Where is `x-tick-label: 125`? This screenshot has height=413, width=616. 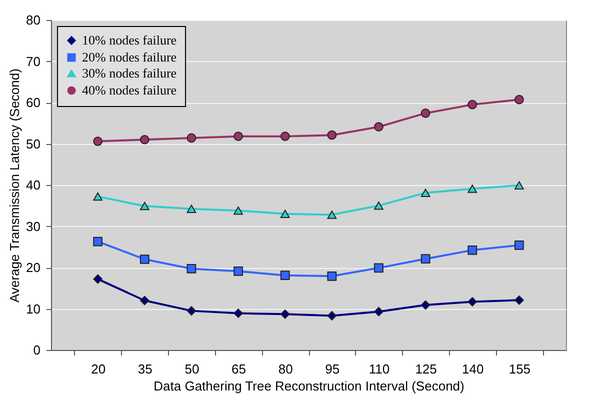 x-tick-label: 125 is located at coordinates (426, 369).